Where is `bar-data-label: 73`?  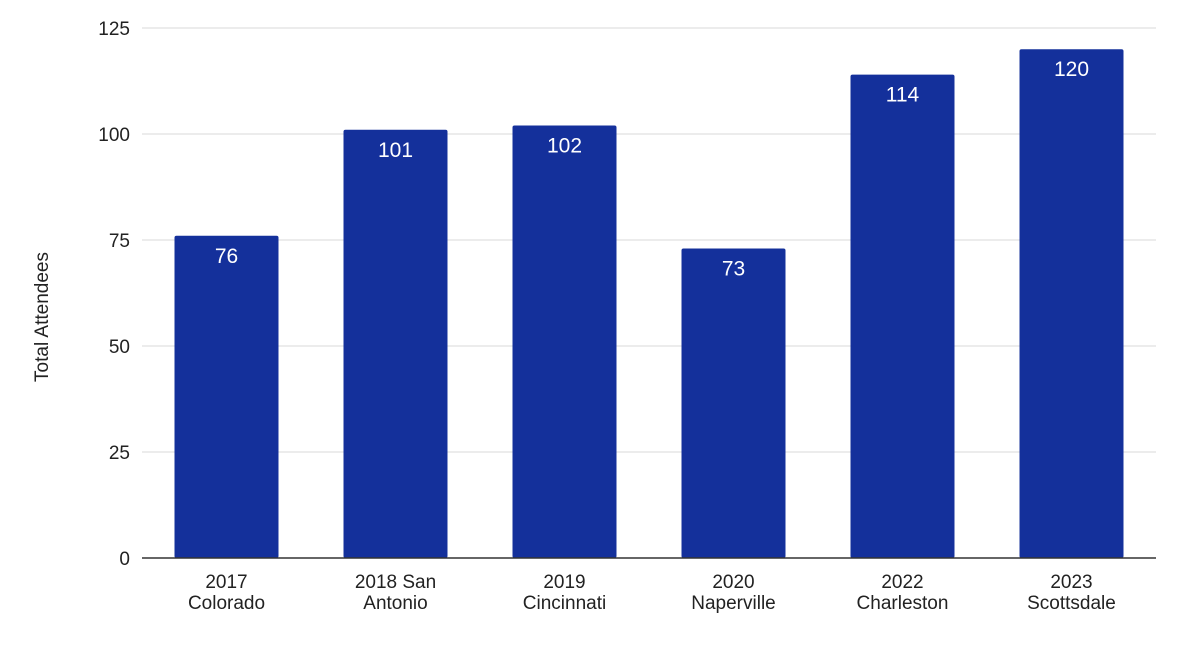
bar-data-label: 73 is located at coordinates (733, 268).